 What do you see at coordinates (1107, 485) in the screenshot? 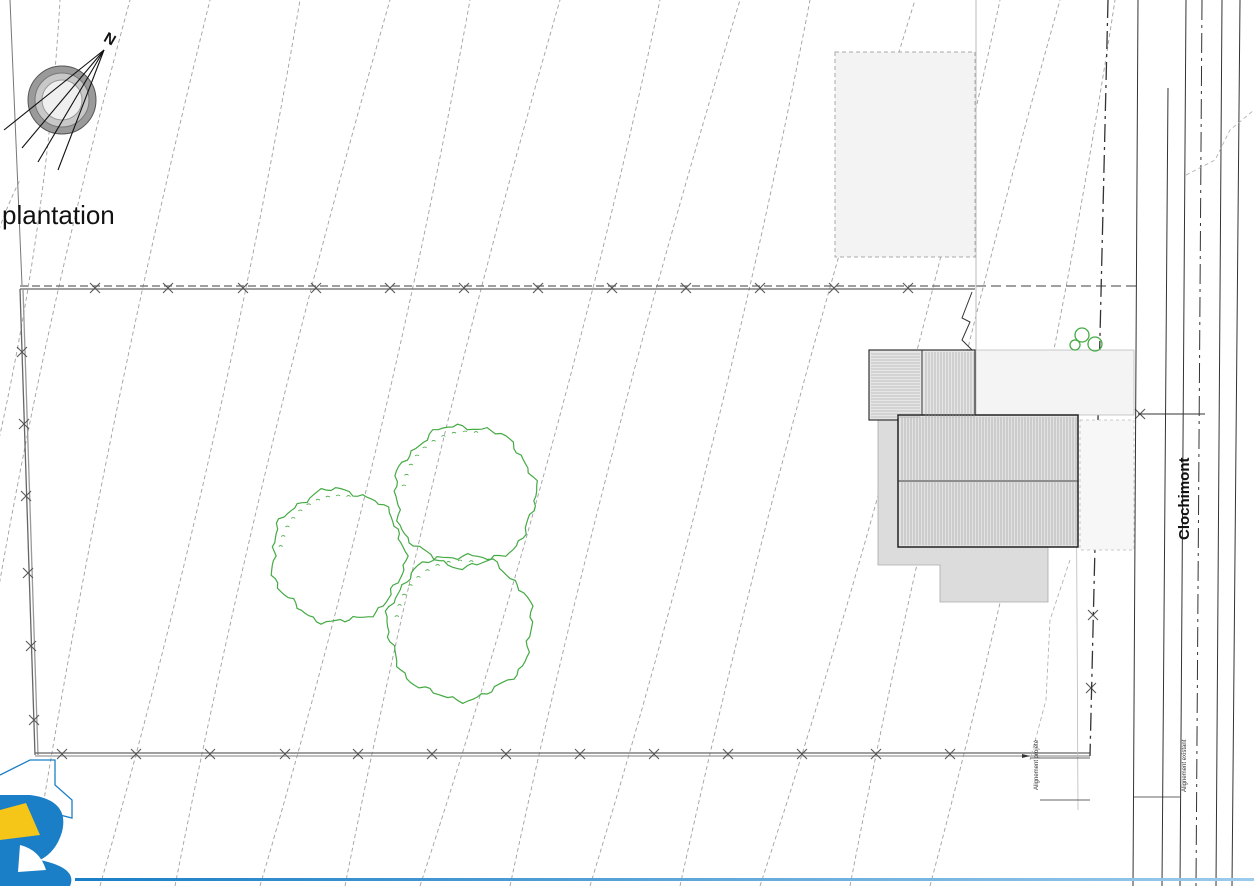
I see `entrance-strip` at bounding box center [1107, 485].